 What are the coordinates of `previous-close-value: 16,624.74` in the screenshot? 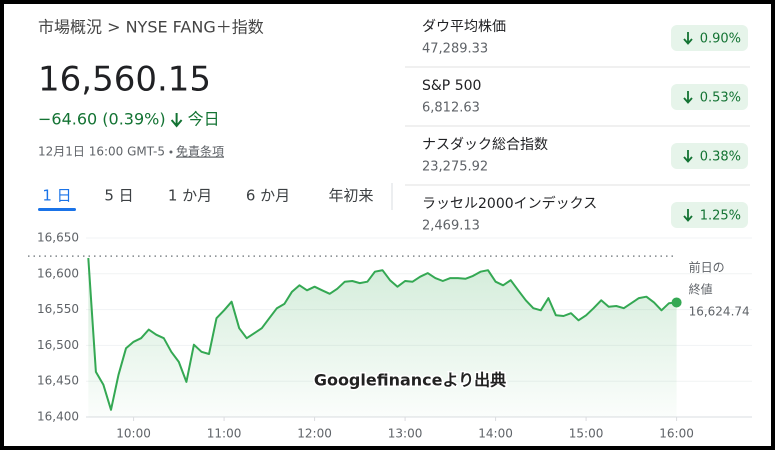 It's located at (719, 312).